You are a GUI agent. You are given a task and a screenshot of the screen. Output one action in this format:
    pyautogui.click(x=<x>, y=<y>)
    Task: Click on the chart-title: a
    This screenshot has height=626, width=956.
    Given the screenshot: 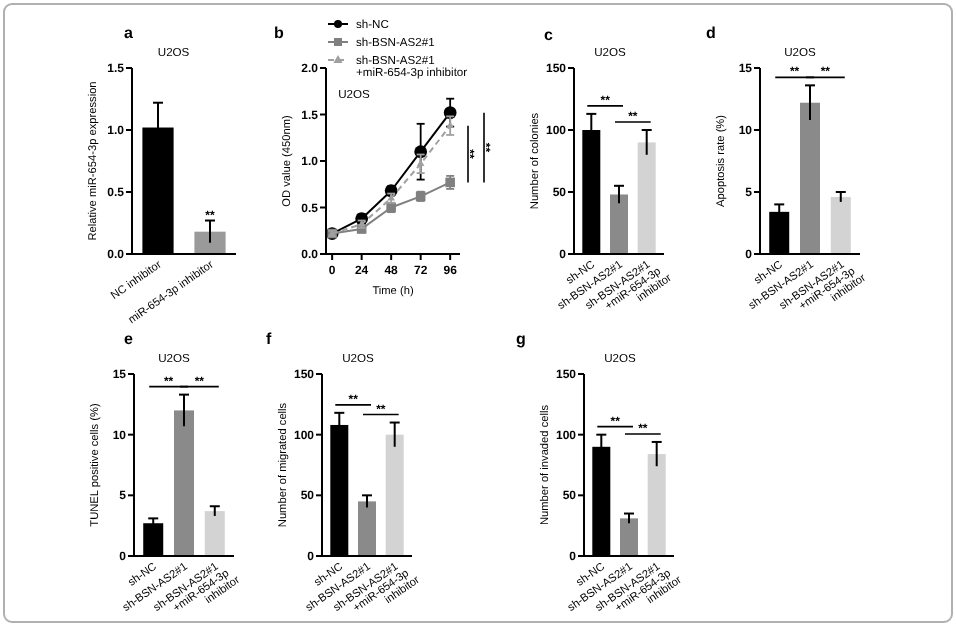 What is the action you would take?
    pyautogui.click(x=129, y=33)
    